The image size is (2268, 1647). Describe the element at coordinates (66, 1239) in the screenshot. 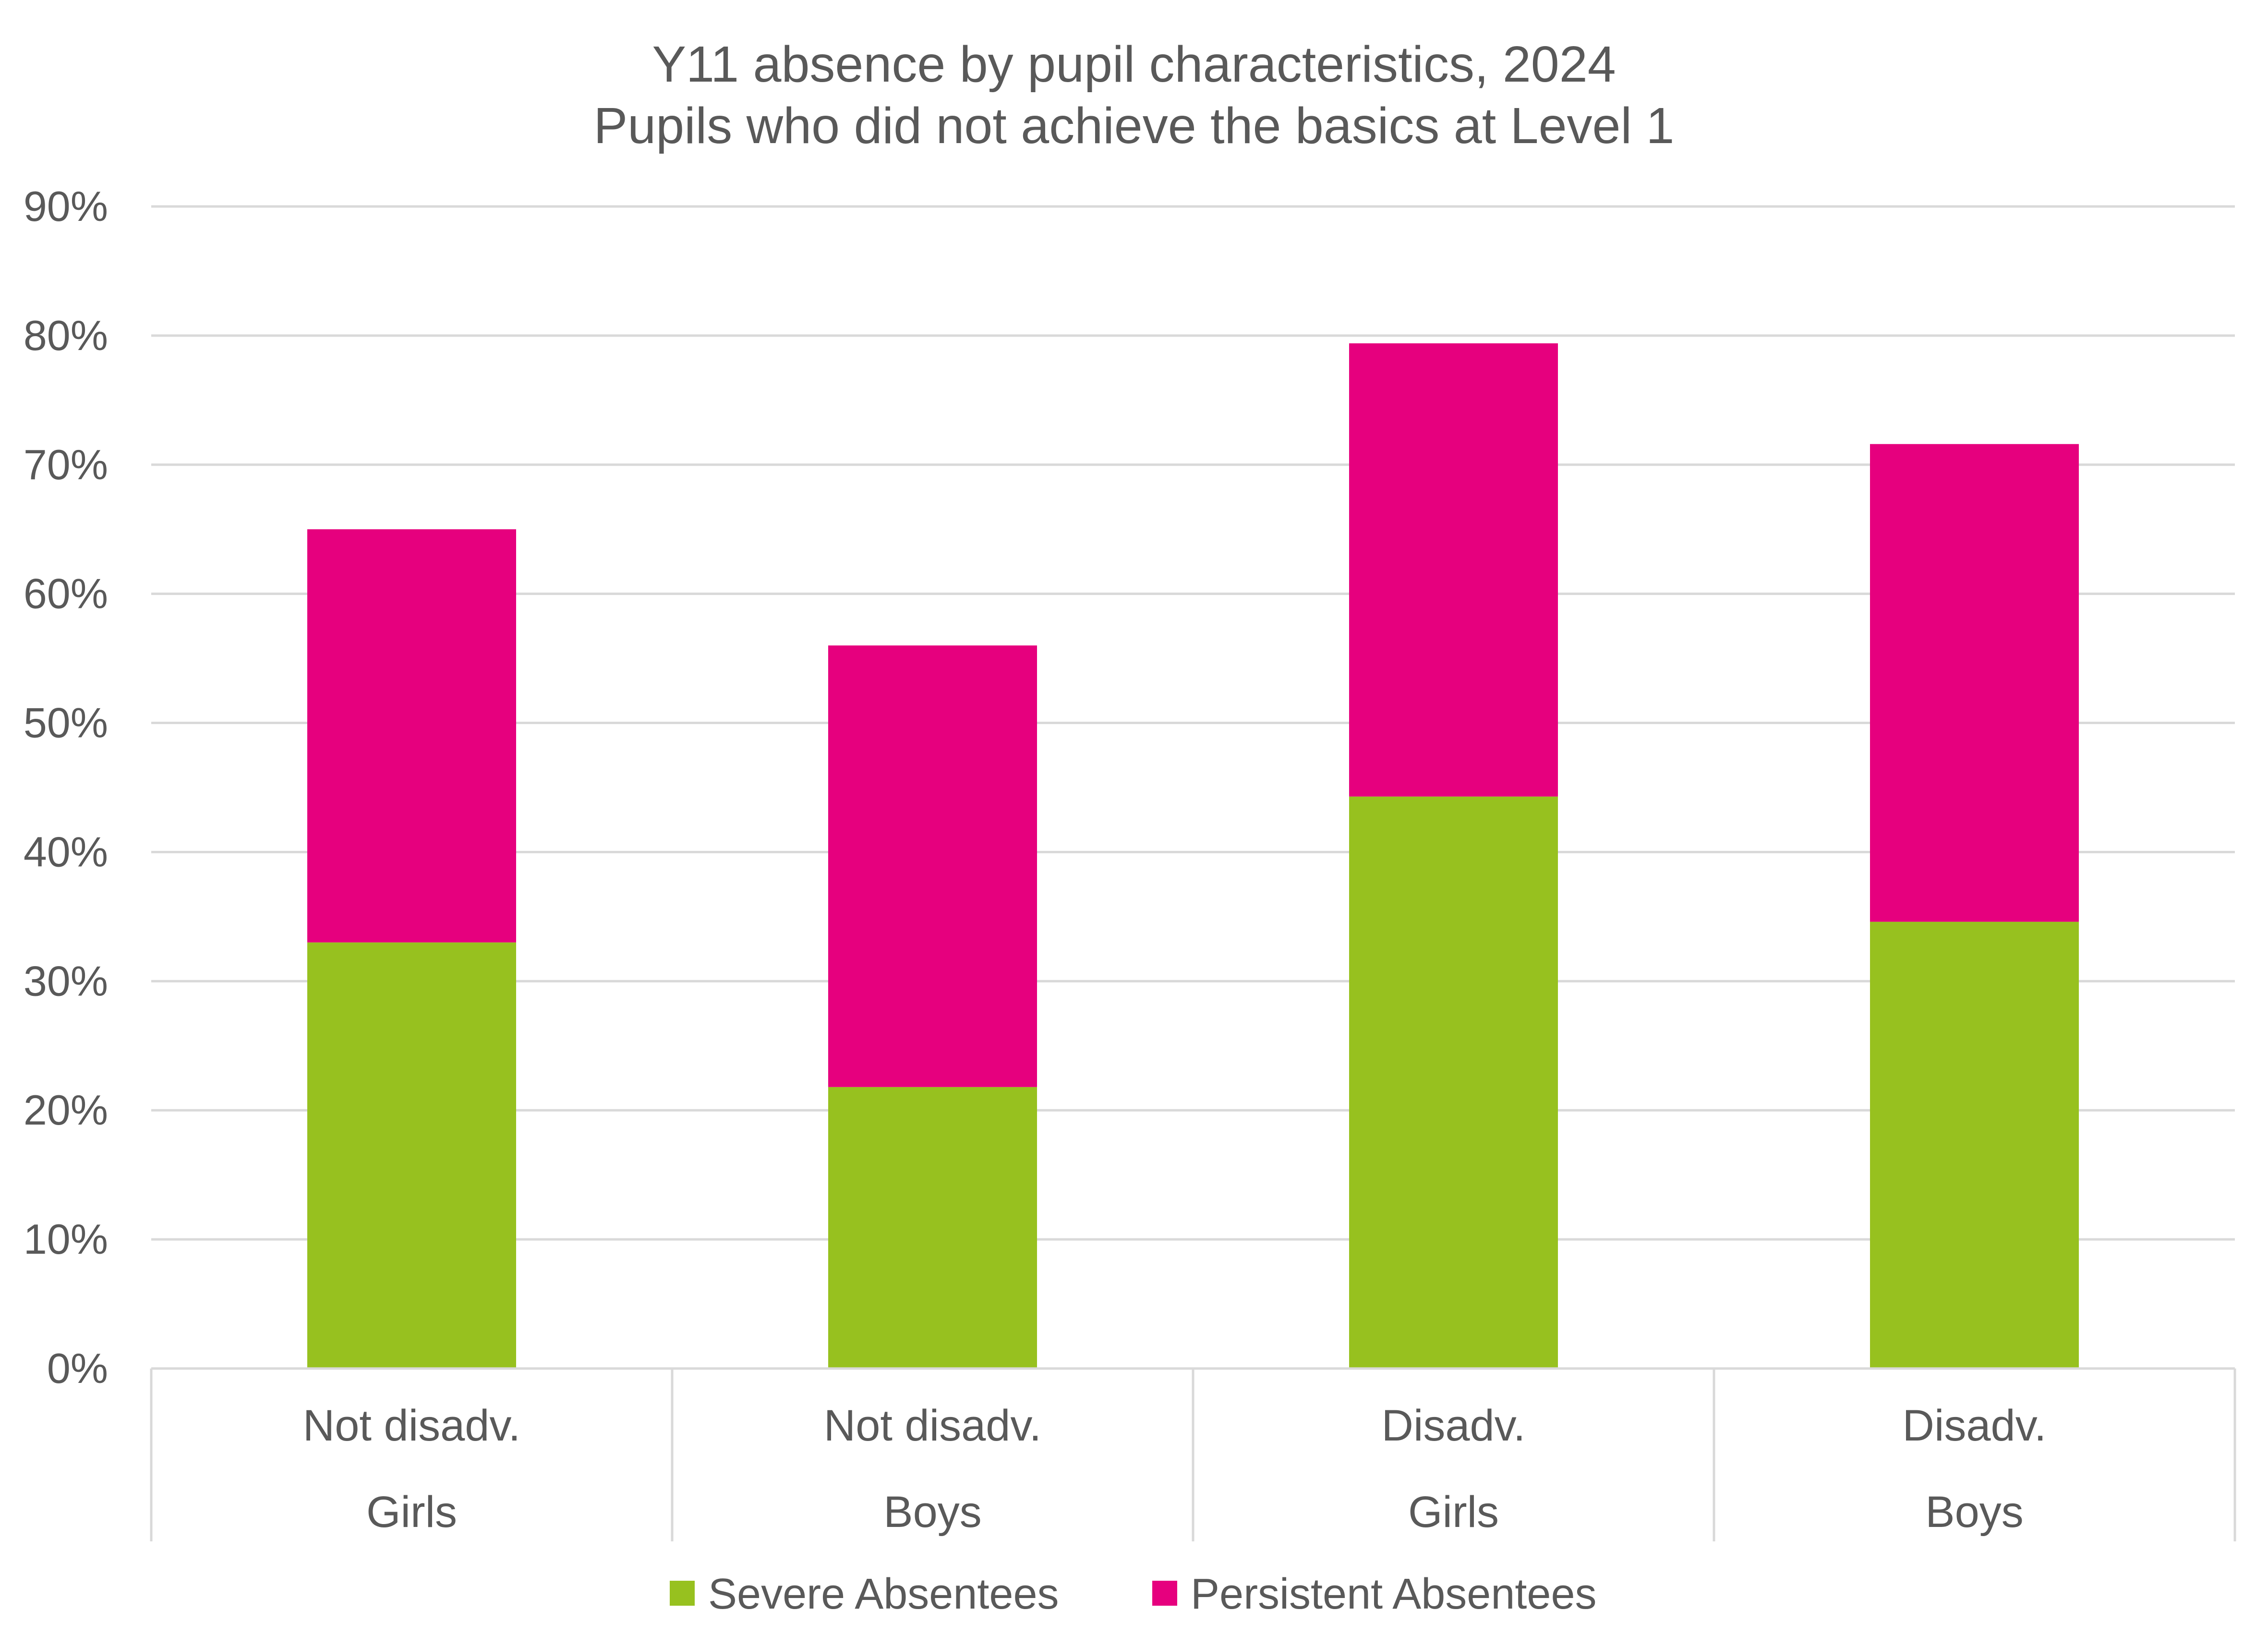

I see `y-tick-label: 10%` at that location.